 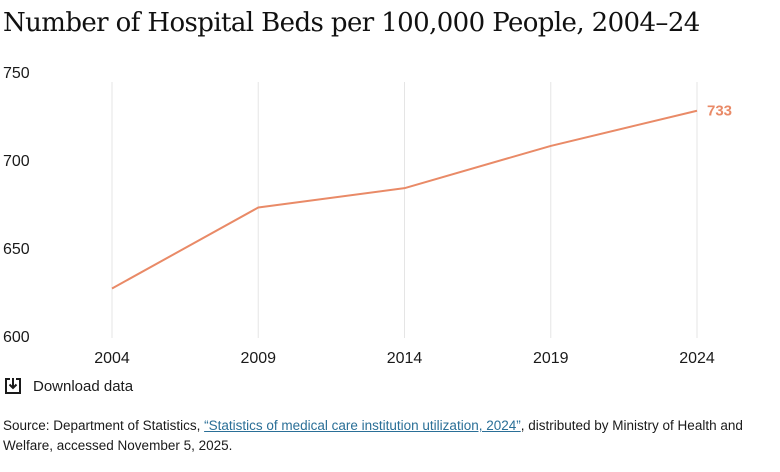 What do you see at coordinates (258, 358) in the screenshot?
I see `x-tick-label: 2009` at bounding box center [258, 358].